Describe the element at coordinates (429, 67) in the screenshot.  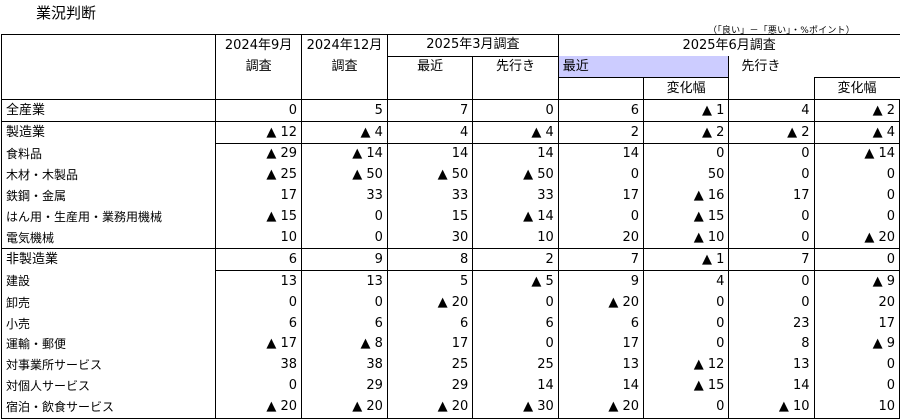
I see `header-mar-saikin: 最近` at that location.